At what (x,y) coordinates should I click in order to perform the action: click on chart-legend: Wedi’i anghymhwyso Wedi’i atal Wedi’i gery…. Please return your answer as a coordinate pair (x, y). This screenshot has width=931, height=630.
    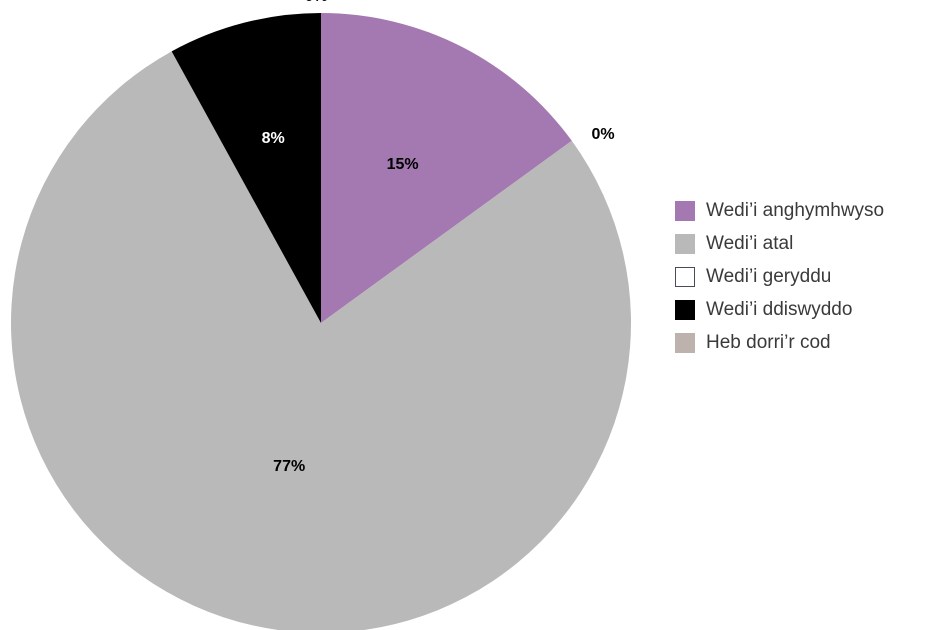
    Looking at the image, I should click on (779, 276).